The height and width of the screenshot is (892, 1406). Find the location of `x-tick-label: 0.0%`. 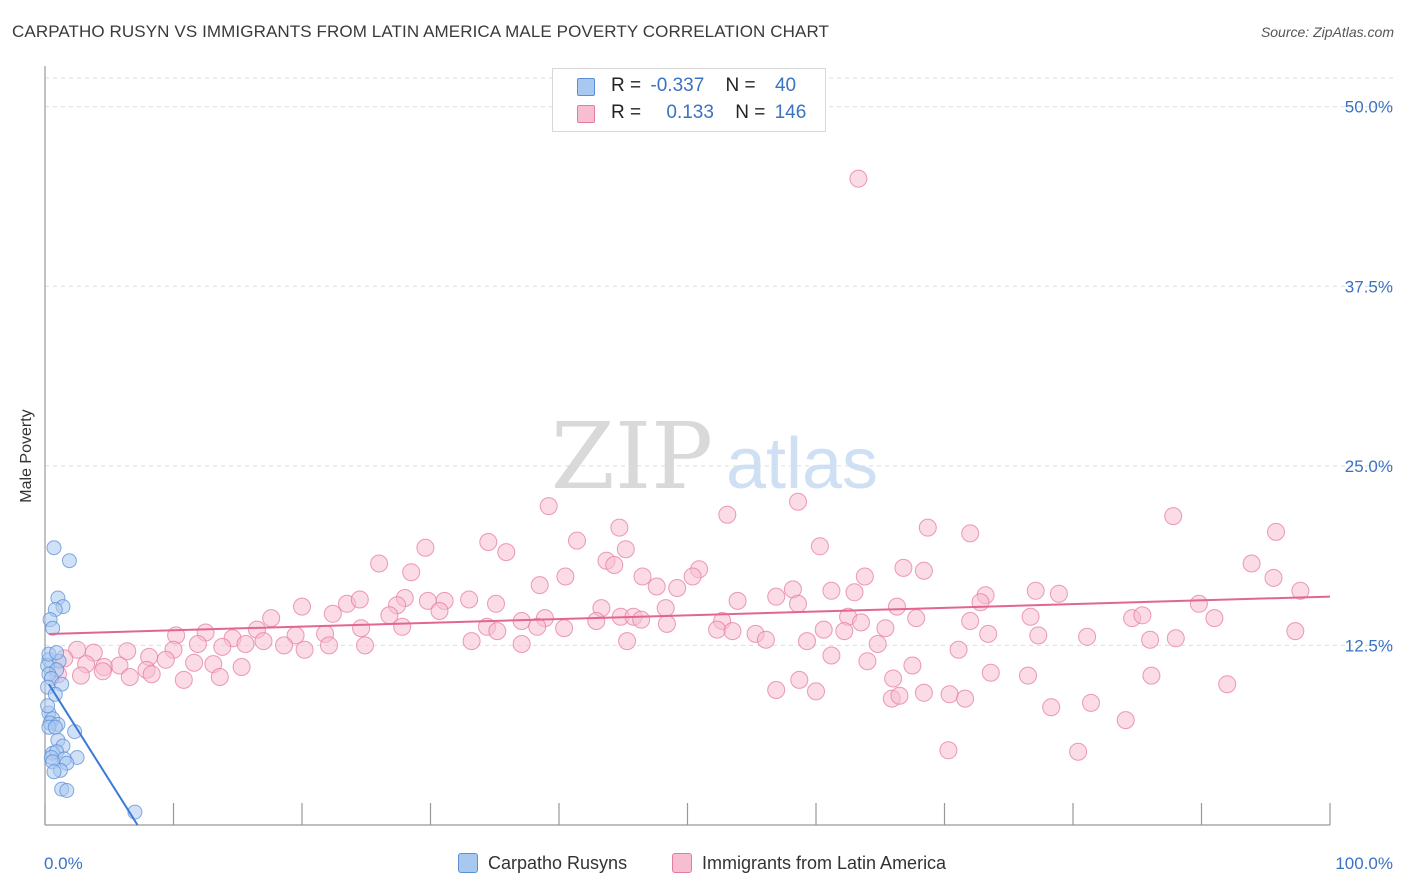

x-tick-label: 0.0% is located at coordinates (63, 863).